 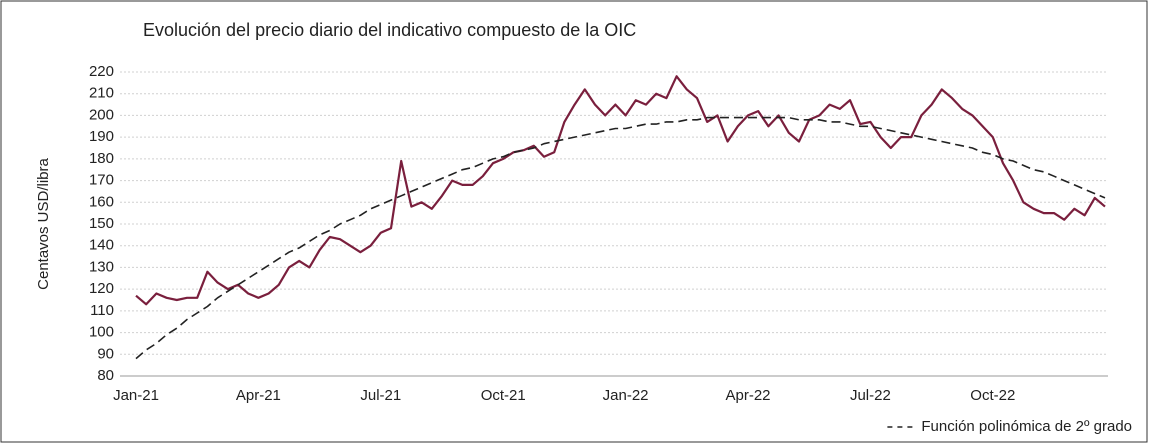 What do you see at coordinates (101, 93) in the screenshot?
I see `y-tick-label: 210` at bounding box center [101, 93].